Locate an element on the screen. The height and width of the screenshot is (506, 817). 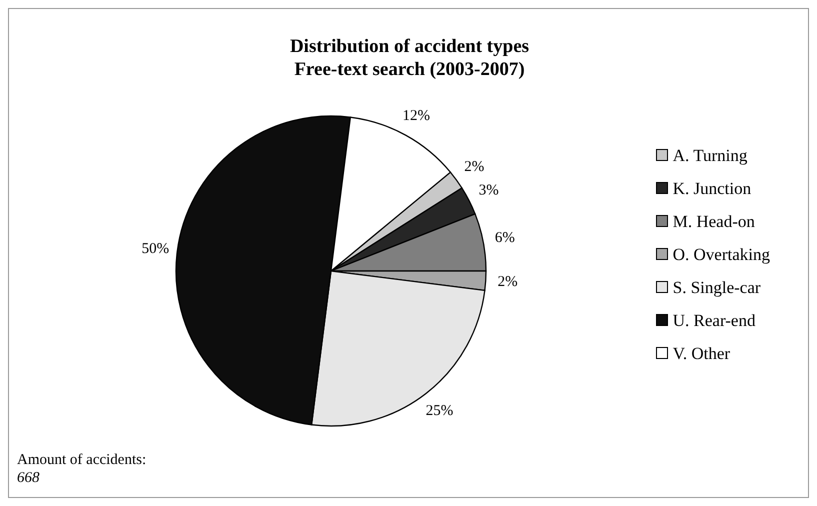
legend-label: U. Rear-end is located at coordinates (714, 321).